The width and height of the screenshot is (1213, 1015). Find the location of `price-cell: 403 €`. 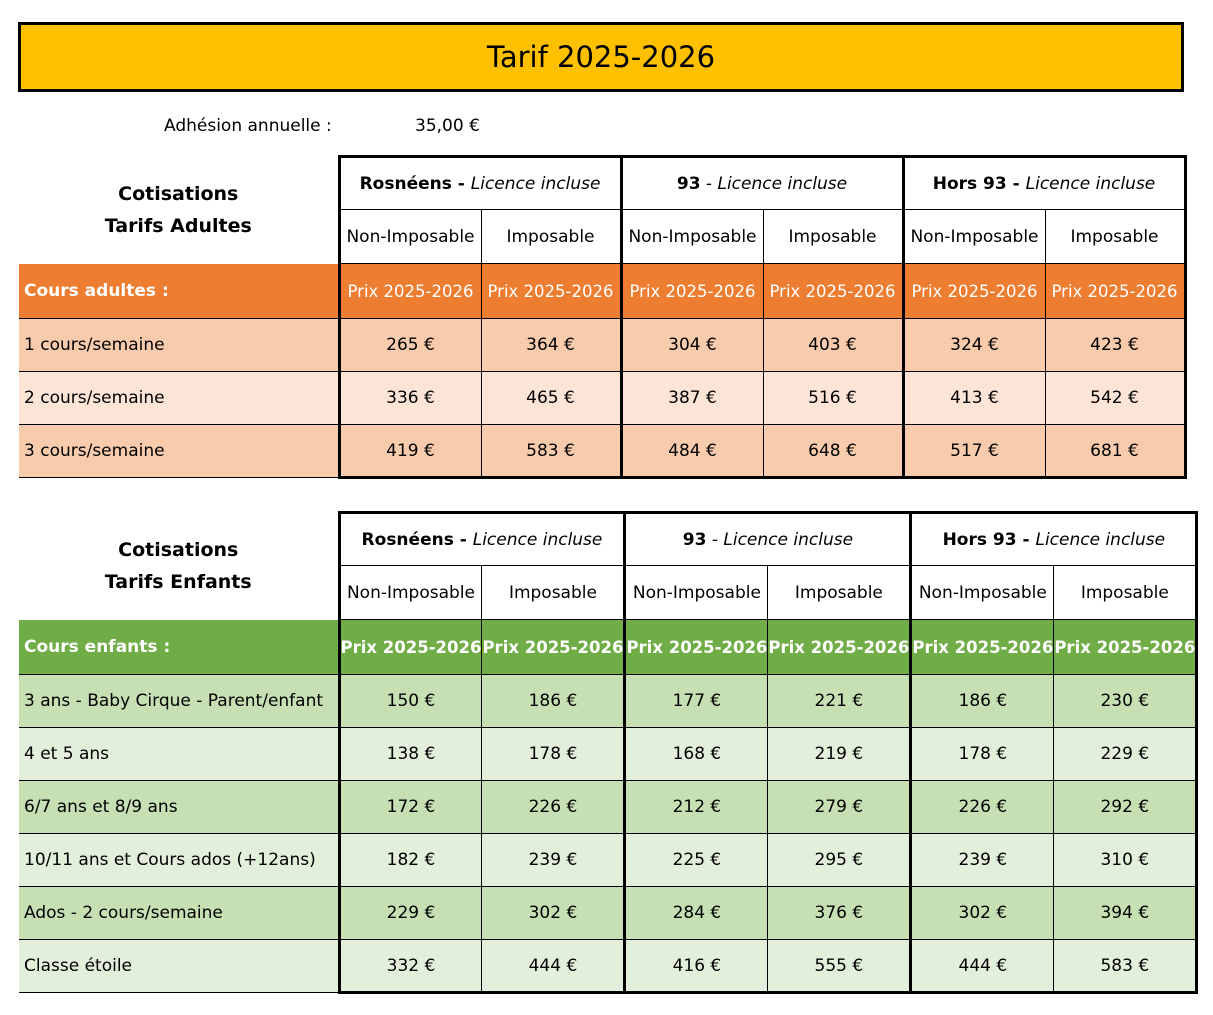

price-cell: 403 € is located at coordinates (833, 345).